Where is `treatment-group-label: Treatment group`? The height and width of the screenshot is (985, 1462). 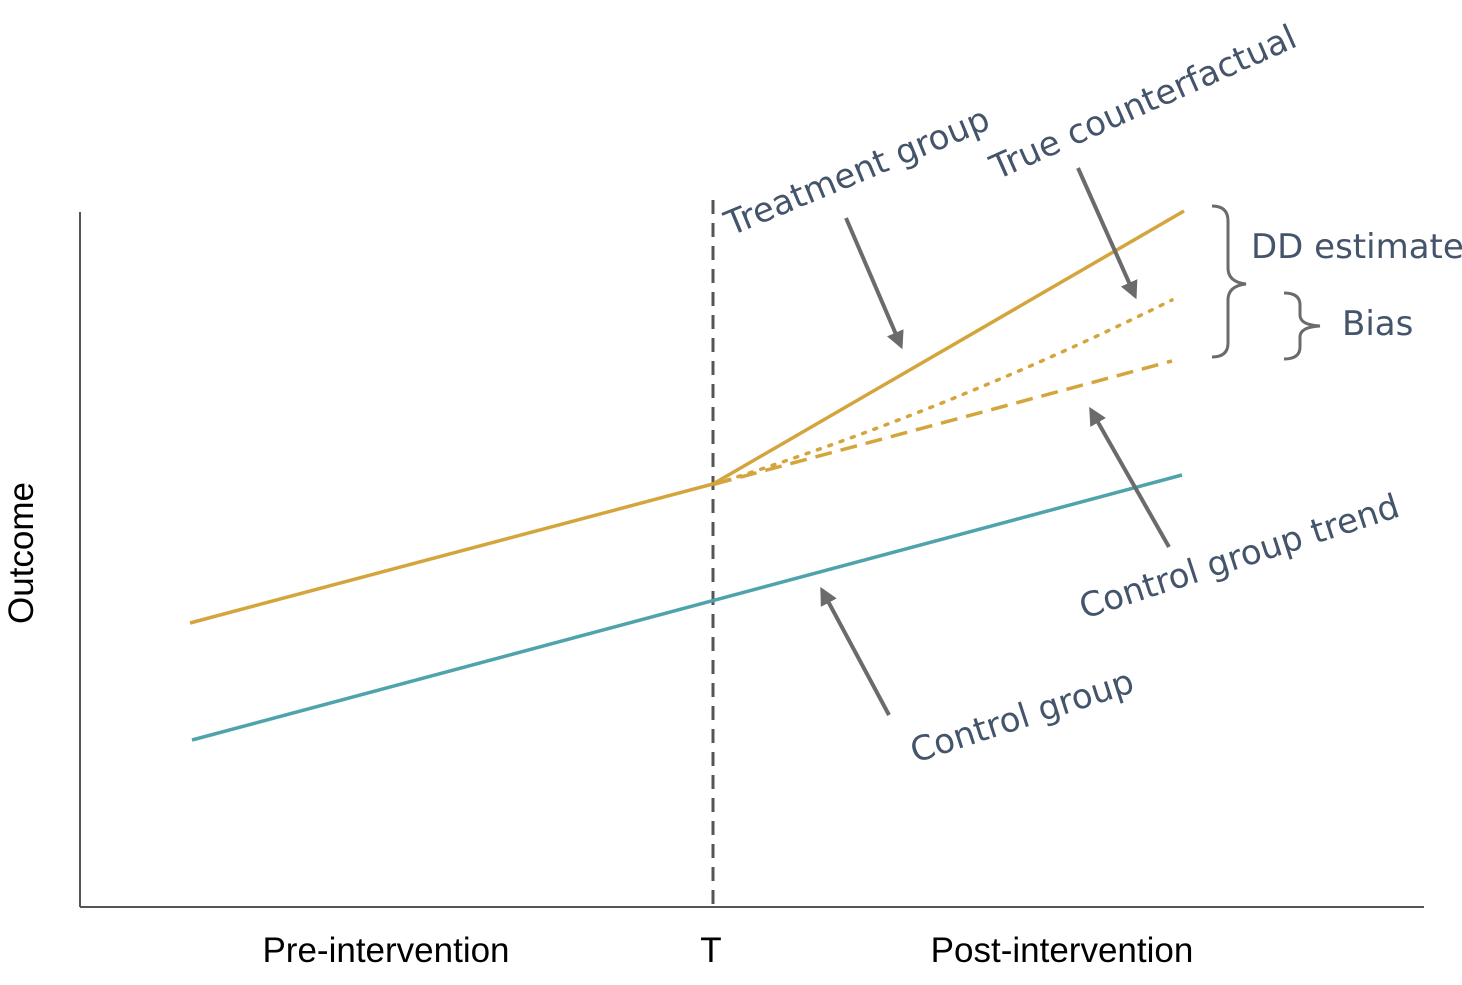
treatment-group-label: Treatment group is located at coordinates (856, 171).